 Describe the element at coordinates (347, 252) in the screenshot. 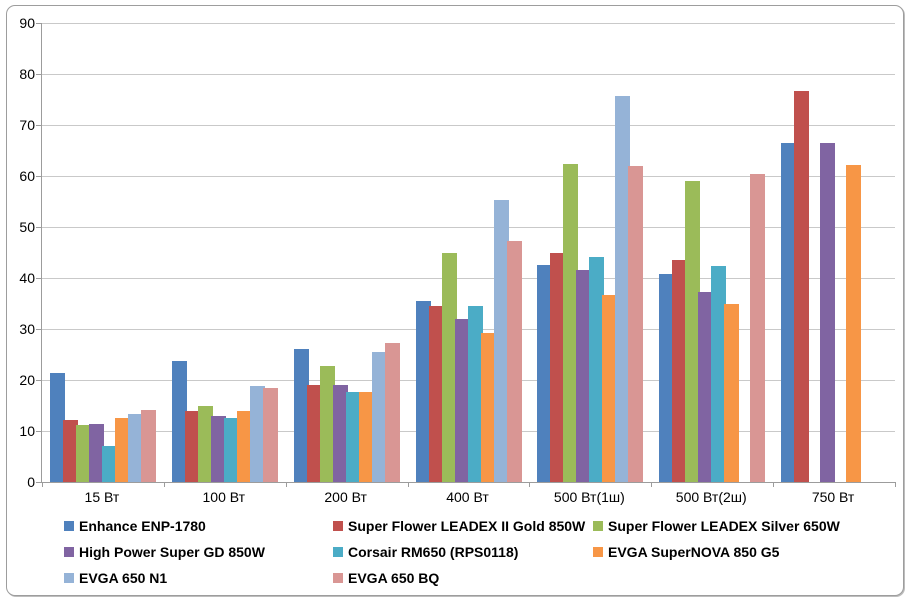

I see `bar-group-200 Вт` at that location.